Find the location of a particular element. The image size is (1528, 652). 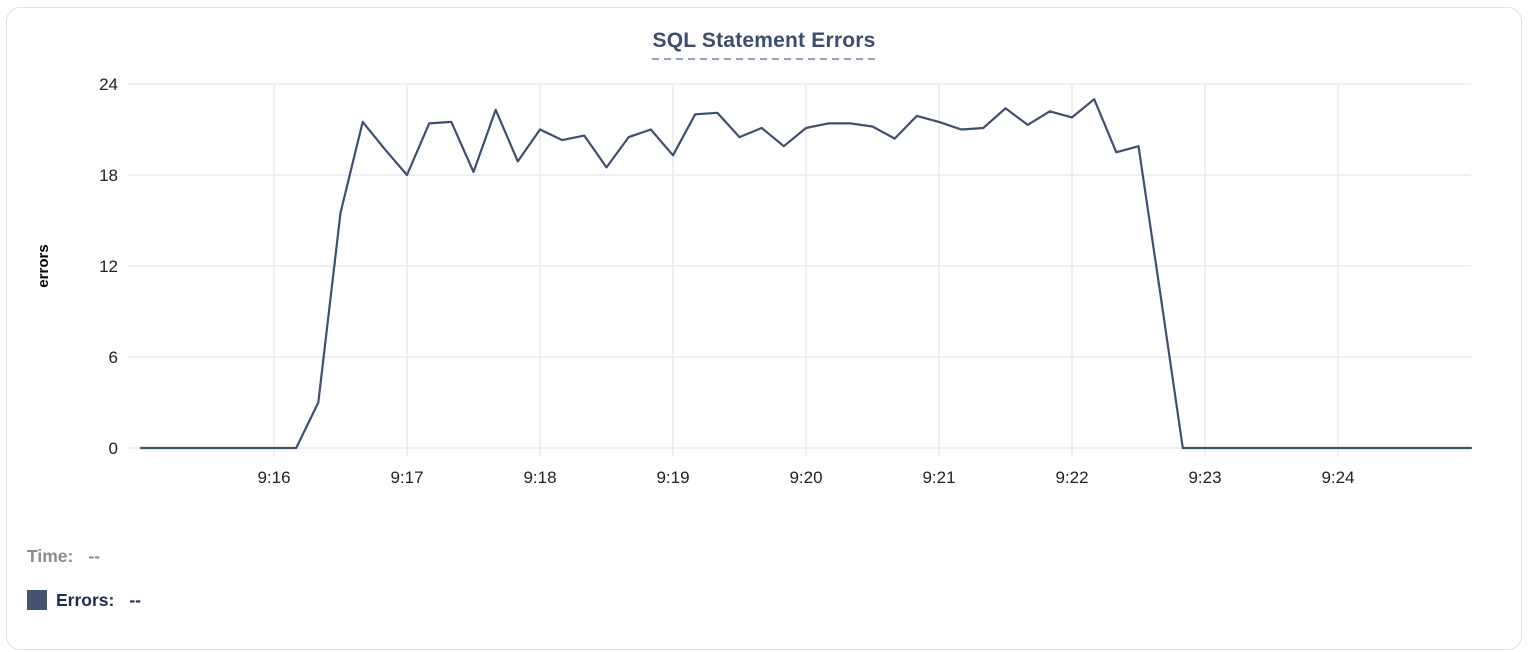

y-axis-tick-labels: 0 6 12 18 24 is located at coordinates (108, 266).